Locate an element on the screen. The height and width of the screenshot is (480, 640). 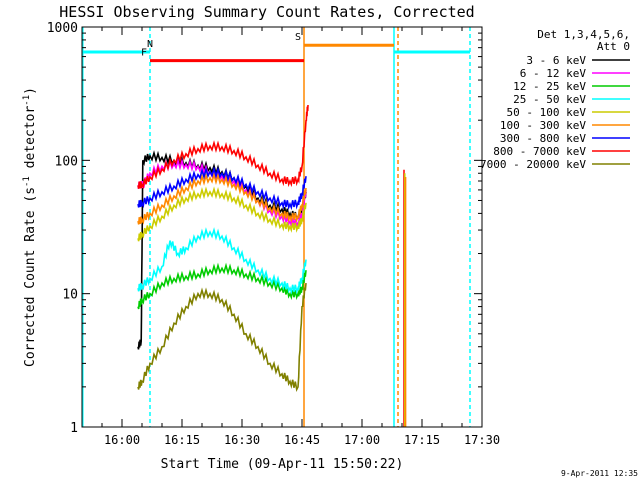
x-tick-label-2: 16:30 is located at coordinates (242, 440).